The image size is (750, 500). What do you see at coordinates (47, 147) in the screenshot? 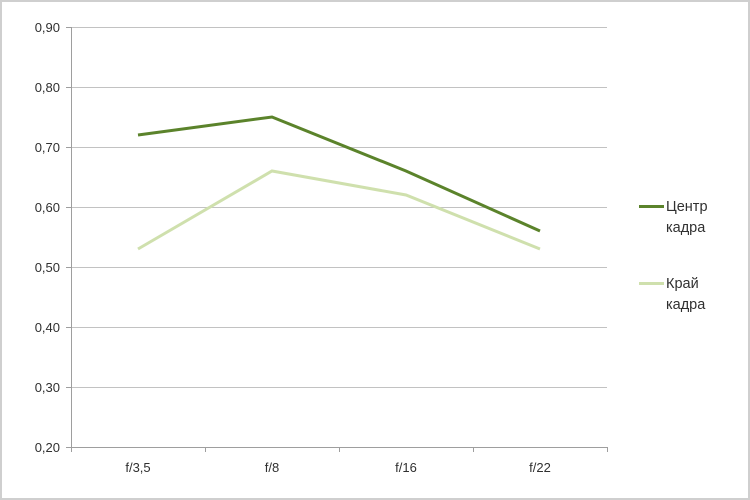
I see `y-tick-label: 0,70` at bounding box center [47, 147].